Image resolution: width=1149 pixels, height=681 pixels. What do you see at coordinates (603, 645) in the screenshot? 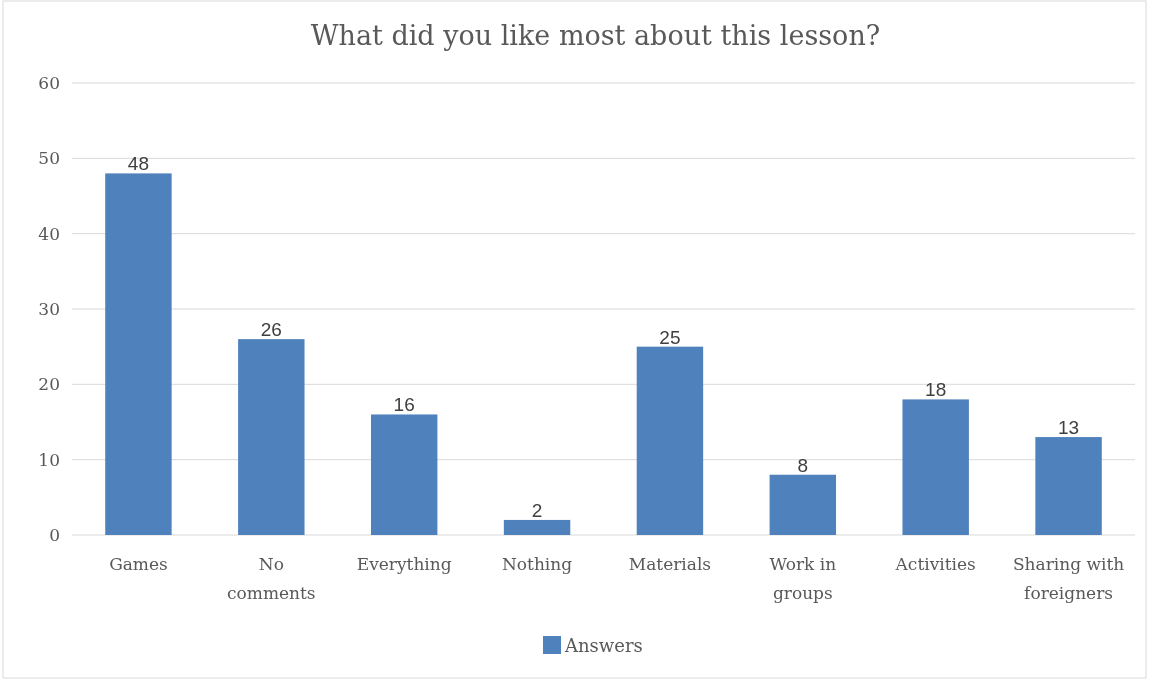
I see `legend-label: Answers` at bounding box center [603, 645].